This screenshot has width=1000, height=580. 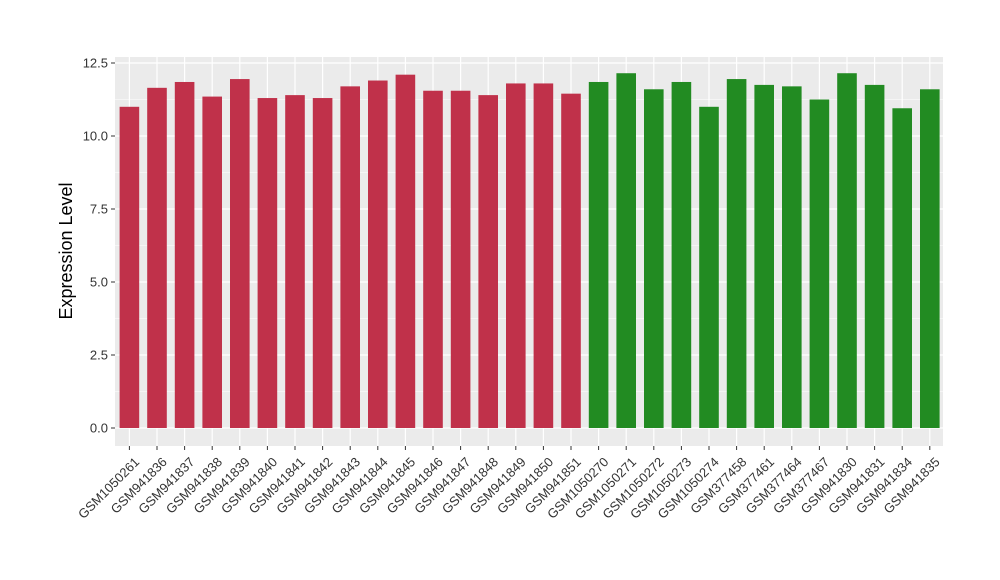 I want to click on y-tick-label: 2.5, so click(x=99, y=355).